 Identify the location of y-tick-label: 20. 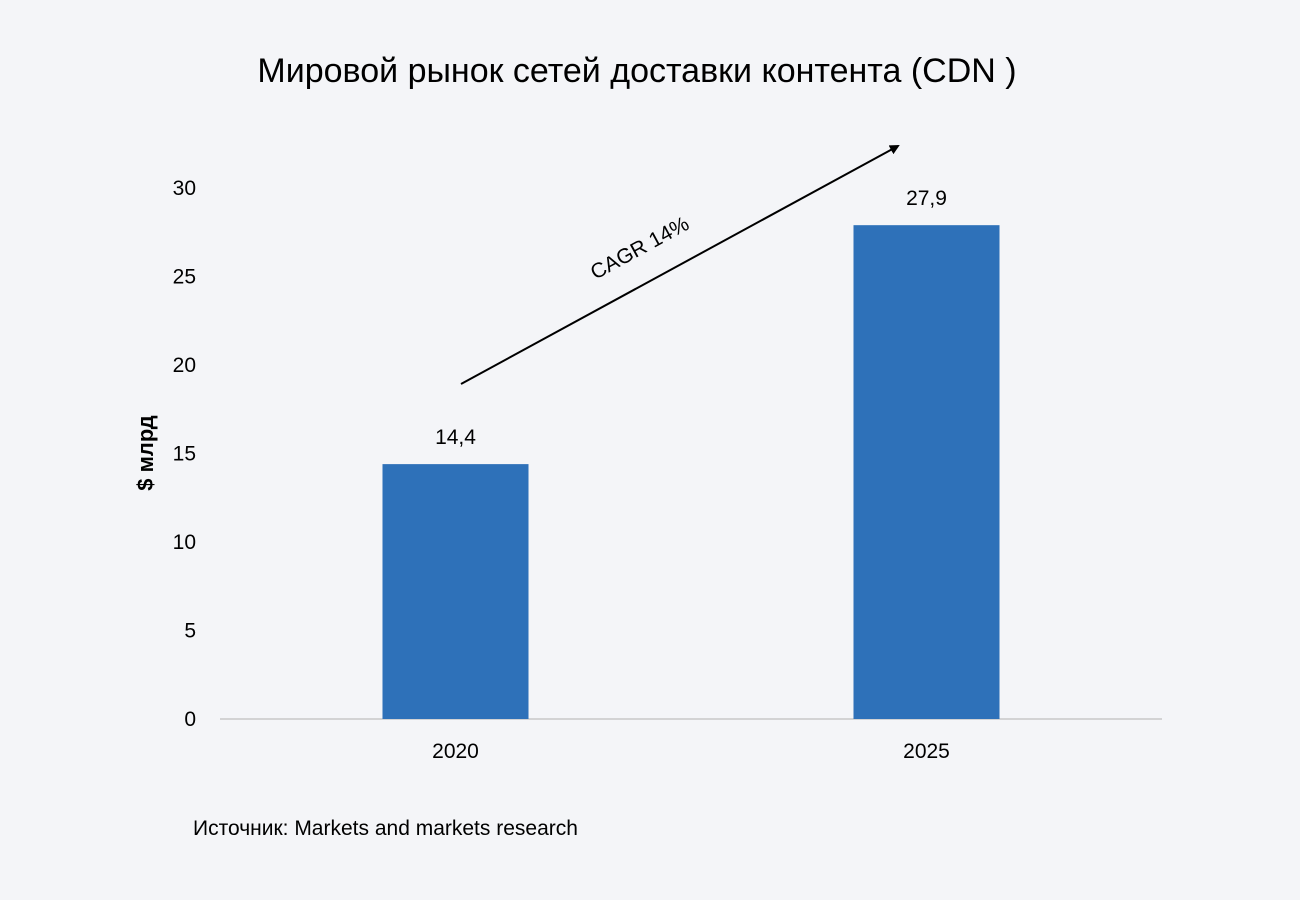
(184, 365).